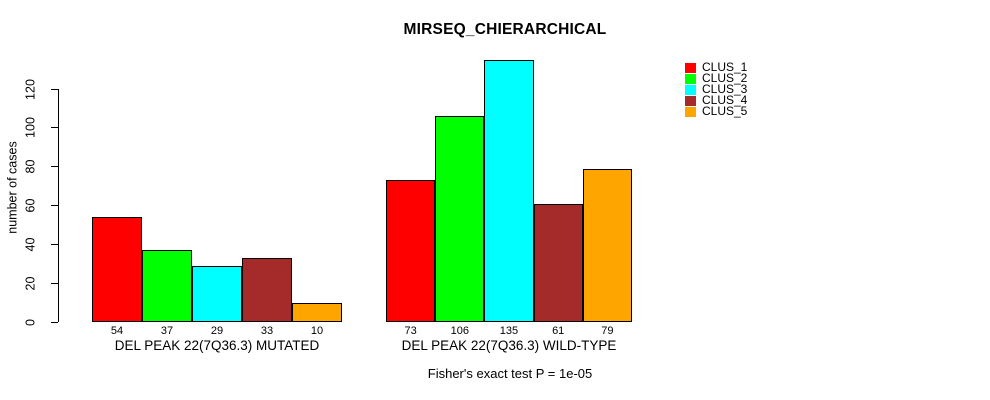 The width and height of the screenshot is (990, 400). I want to click on bar-value-label: 79, so click(607, 331).